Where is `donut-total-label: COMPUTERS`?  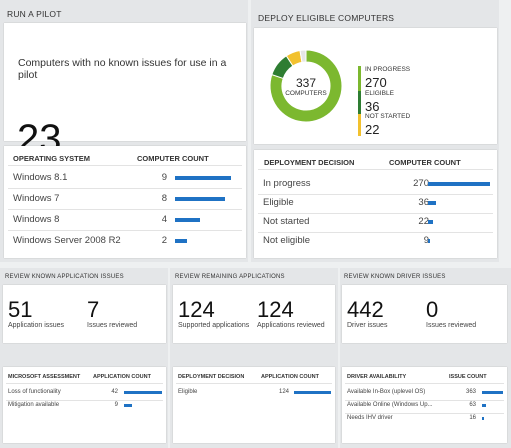
donut-total-label: COMPUTERS is located at coordinates (306, 93).